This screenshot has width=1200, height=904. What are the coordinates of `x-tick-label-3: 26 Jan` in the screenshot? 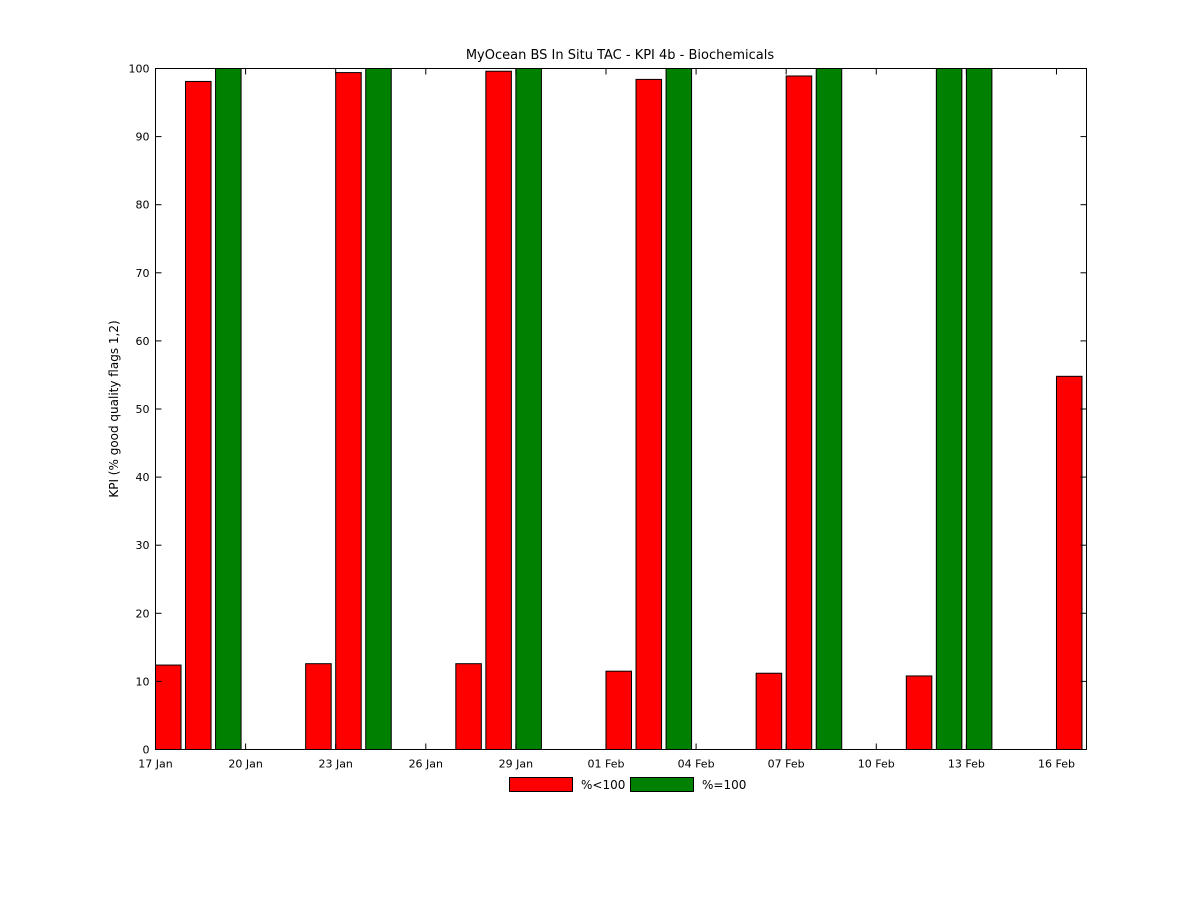 It's located at (426, 764).